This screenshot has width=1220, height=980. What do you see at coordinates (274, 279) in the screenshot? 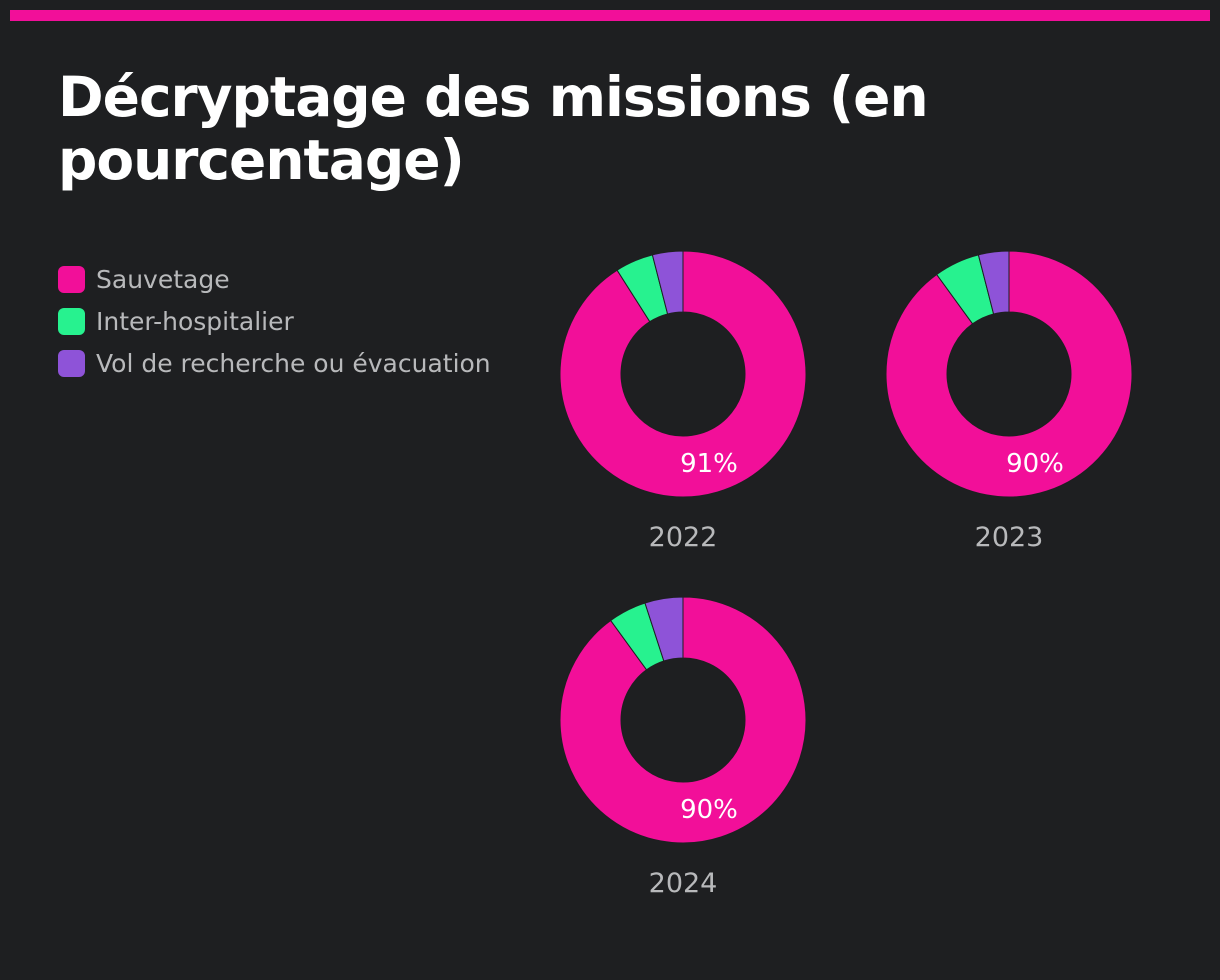
I see `legend-item-sauvetage: Sauvetage` at bounding box center [274, 279].